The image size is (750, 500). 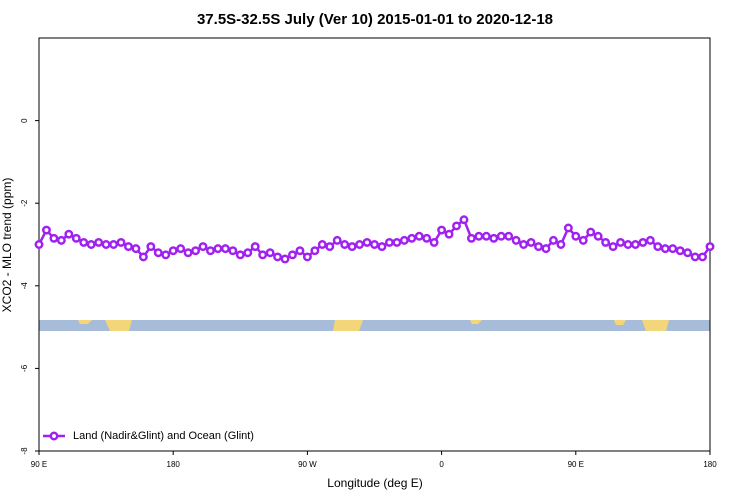 What do you see at coordinates (163, 436) in the screenshot?
I see `legend-label: Land (Nadir&Glint) and Ocean (Glint)` at bounding box center [163, 436].